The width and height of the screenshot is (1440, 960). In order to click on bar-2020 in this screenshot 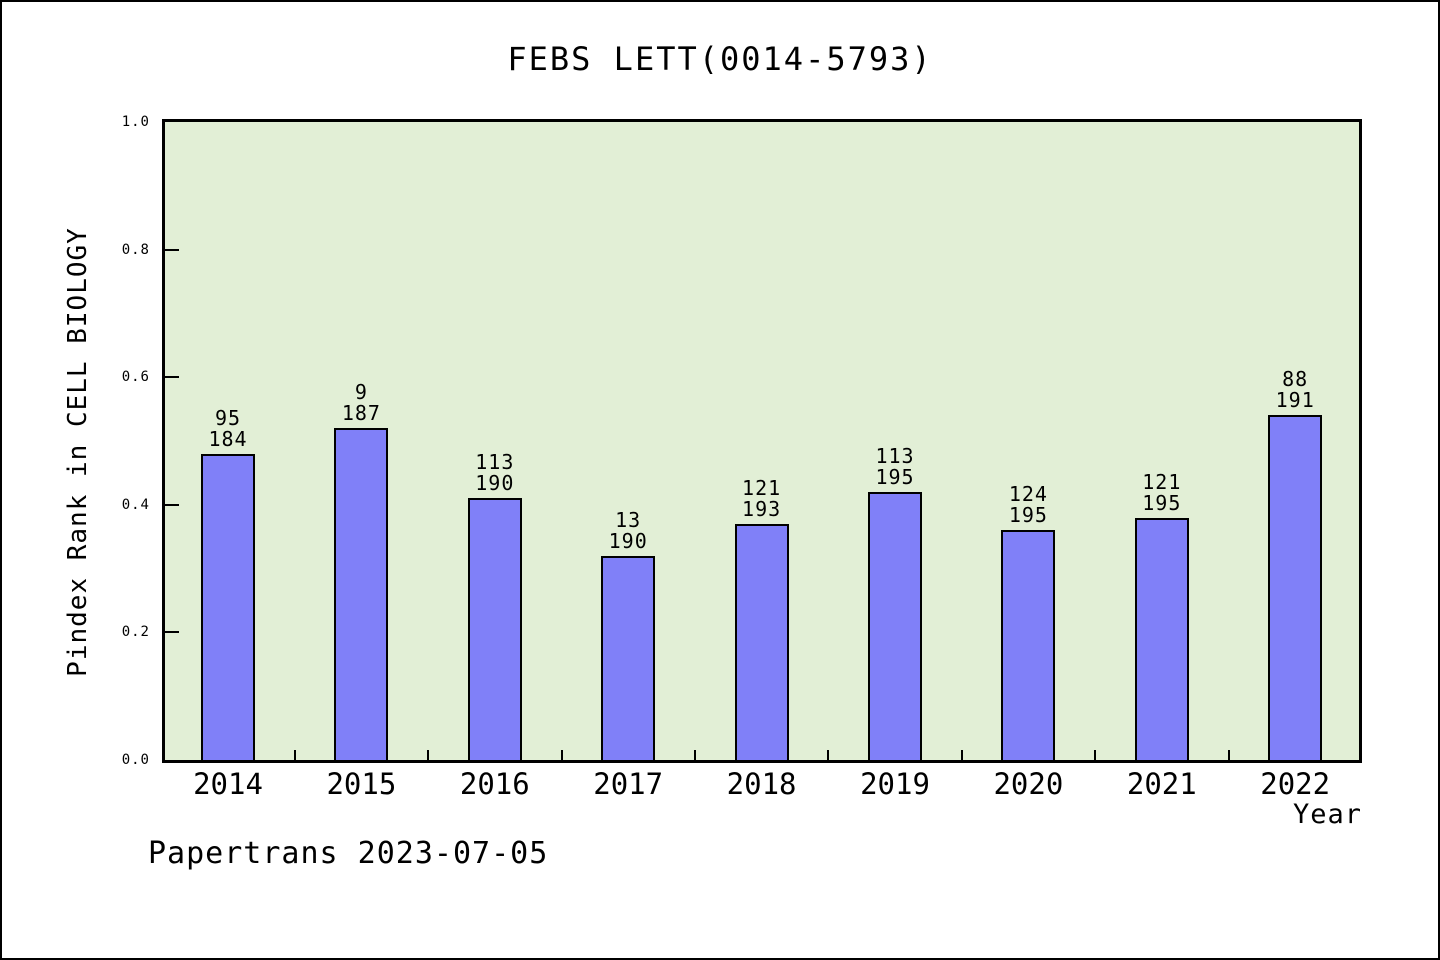, I will do `click(1028, 645)`.